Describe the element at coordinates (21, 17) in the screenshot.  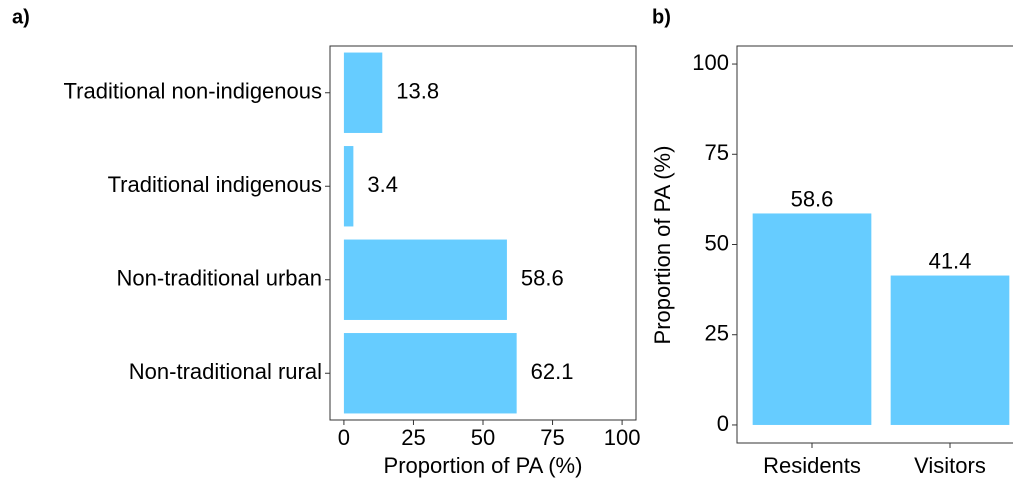
I see `panel-label: a)` at that location.